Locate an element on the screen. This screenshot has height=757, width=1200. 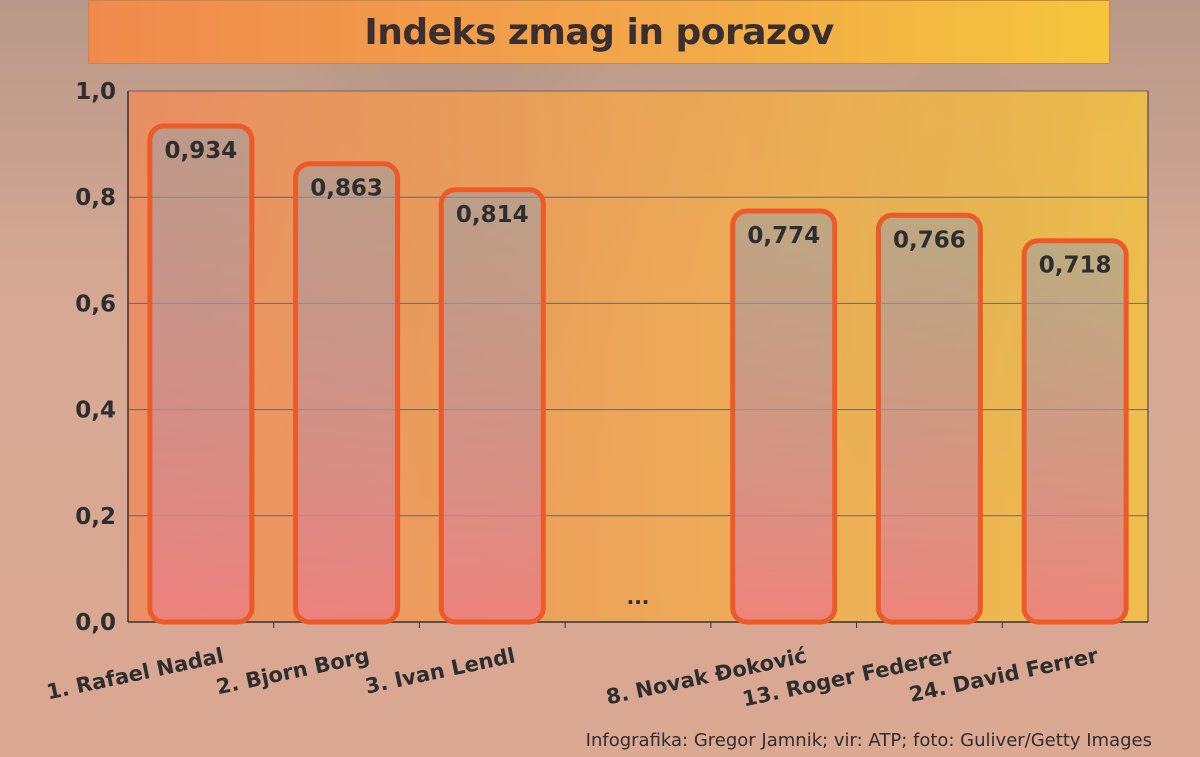
x-tick-label: 1. Rafael Nadal is located at coordinates (134, 673).